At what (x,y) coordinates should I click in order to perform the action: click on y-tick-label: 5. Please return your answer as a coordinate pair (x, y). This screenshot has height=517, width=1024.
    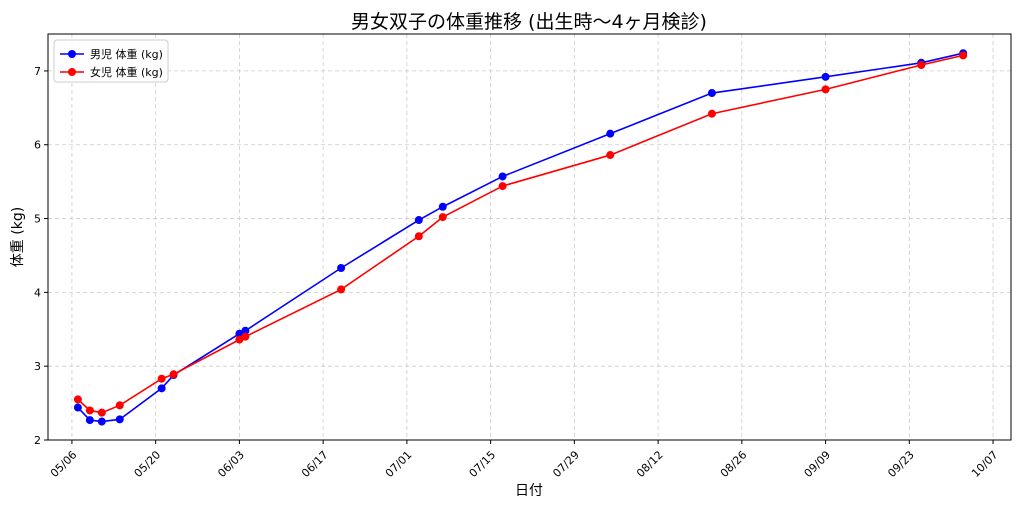
    Looking at the image, I should click on (37, 219).